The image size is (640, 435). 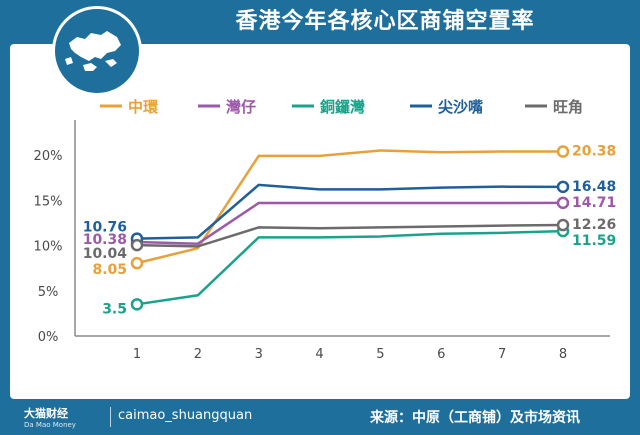 I want to click on start-value-label: 10.38, so click(x=105, y=240).